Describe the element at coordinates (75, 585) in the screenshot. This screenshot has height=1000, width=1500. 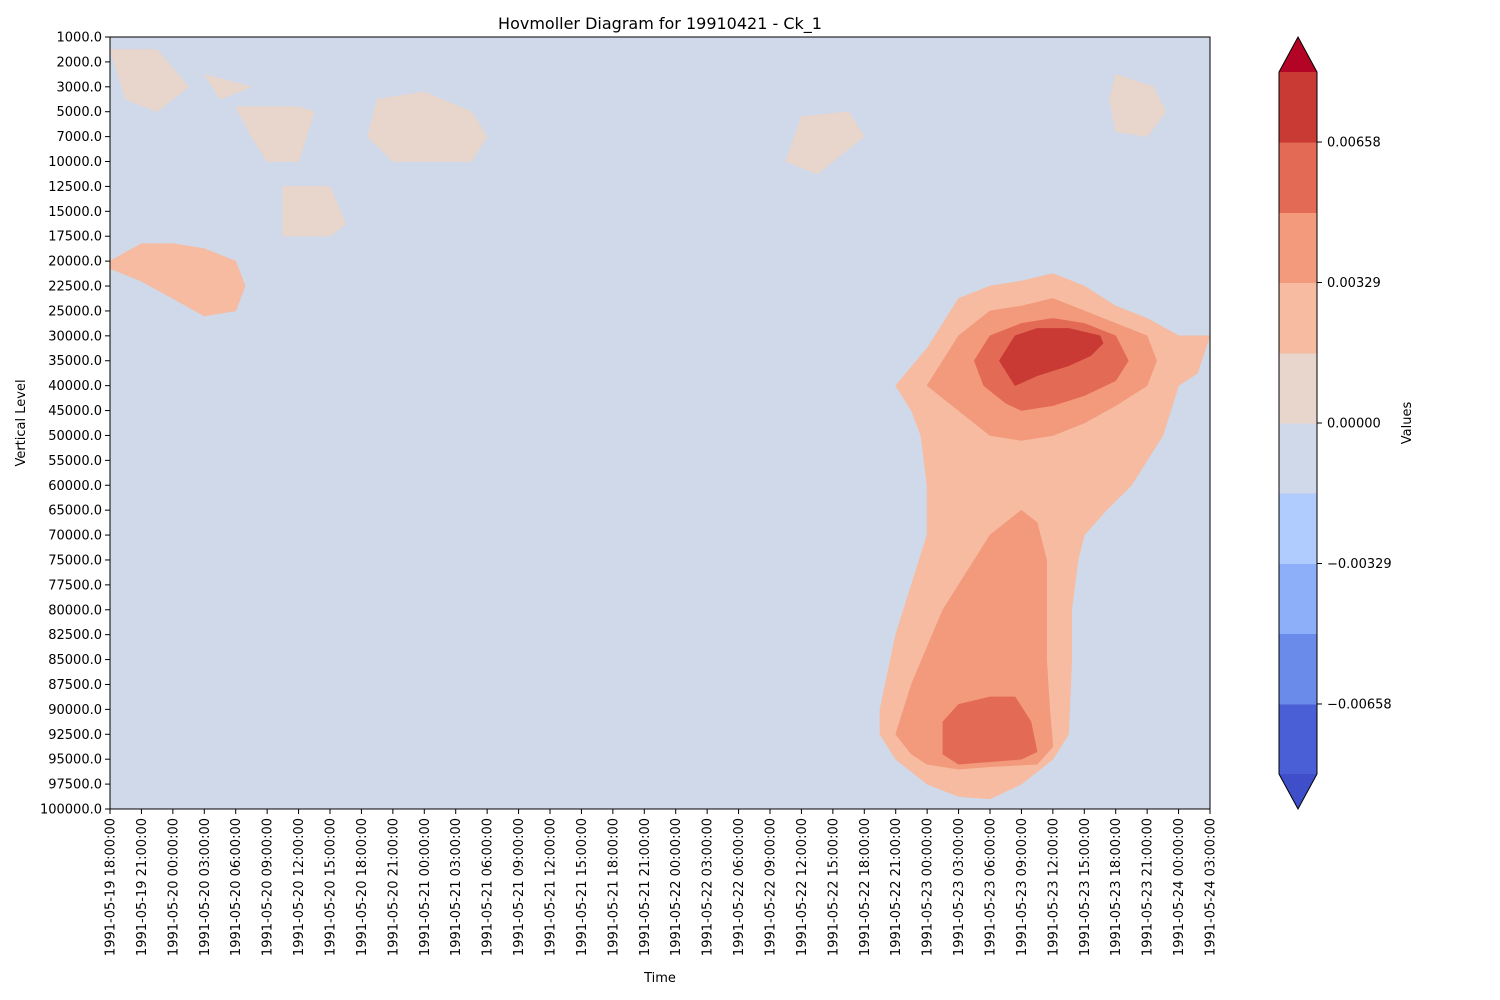
I see `y-tick-label: 77500.0` at that location.